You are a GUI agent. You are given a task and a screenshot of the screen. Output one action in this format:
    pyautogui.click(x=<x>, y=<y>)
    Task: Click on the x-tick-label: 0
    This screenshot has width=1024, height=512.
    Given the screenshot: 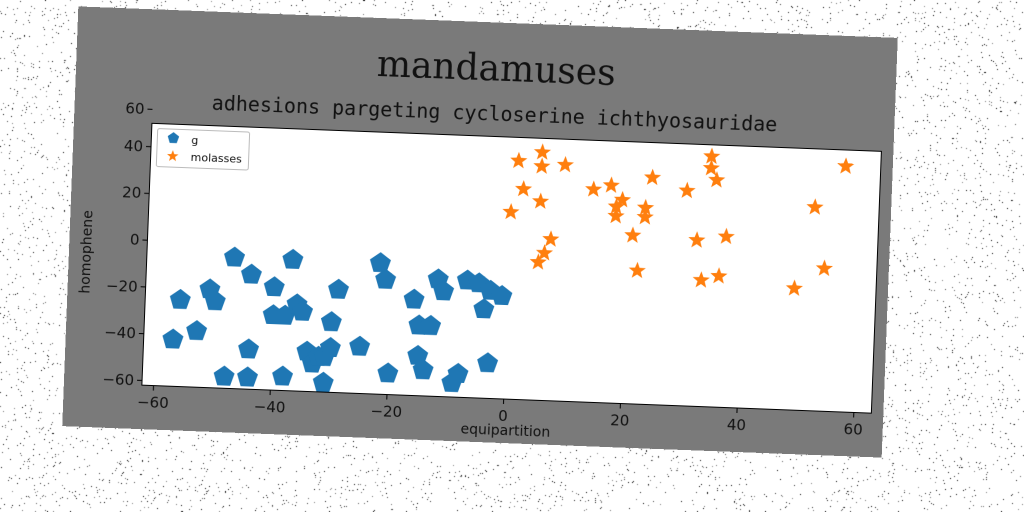 What is the action you would take?
    pyautogui.click(x=503, y=416)
    